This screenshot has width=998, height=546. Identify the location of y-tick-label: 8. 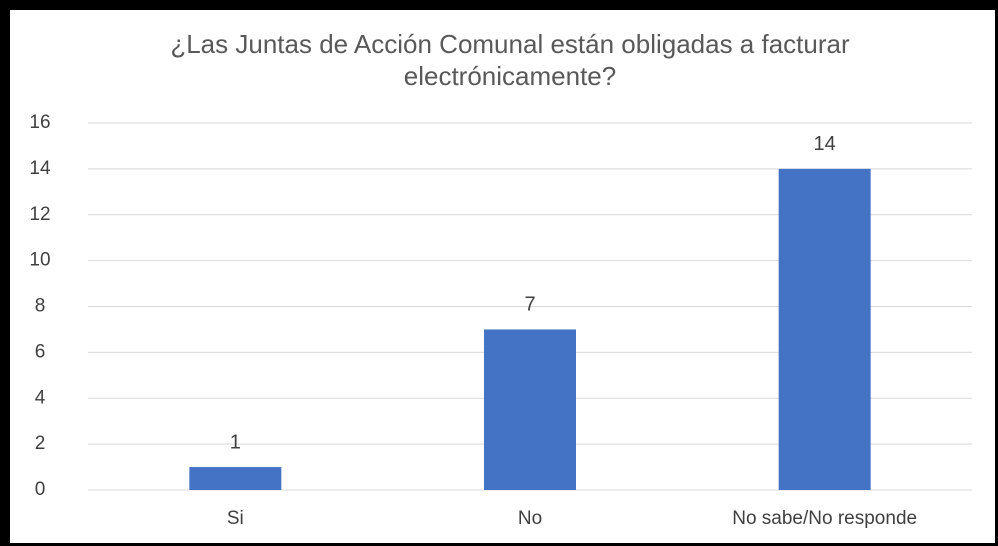
(40, 306).